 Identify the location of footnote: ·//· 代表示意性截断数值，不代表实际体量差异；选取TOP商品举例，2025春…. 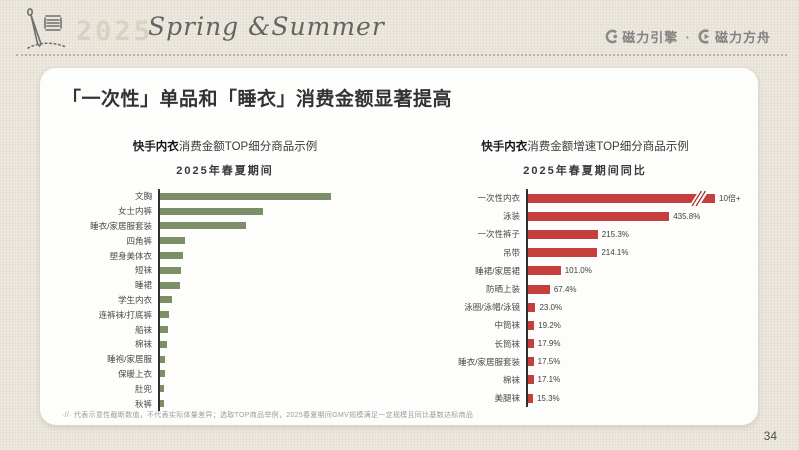
(268, 415).